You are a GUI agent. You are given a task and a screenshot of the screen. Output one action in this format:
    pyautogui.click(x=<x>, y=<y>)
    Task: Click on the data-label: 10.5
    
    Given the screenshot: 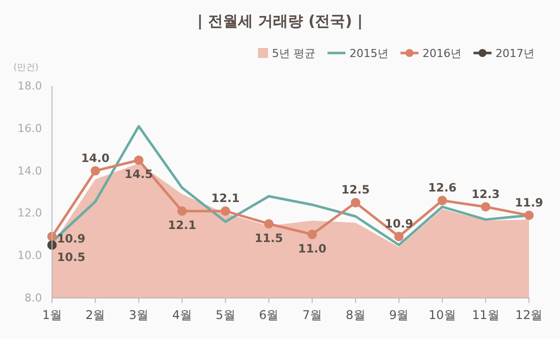 What is the action you would take?
    pyautogui.click(x=71, y=257)
    